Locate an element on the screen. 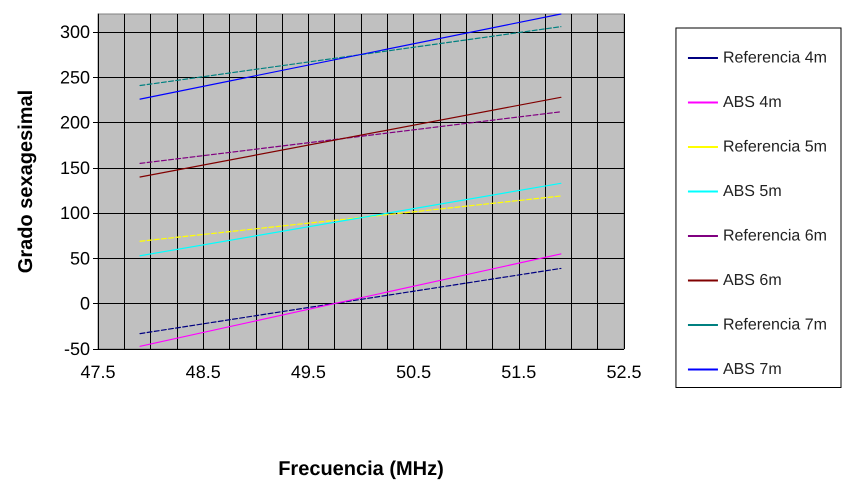 The image size is (857, 492). y-tick-label: 100 is located at coordinates (75, 213).